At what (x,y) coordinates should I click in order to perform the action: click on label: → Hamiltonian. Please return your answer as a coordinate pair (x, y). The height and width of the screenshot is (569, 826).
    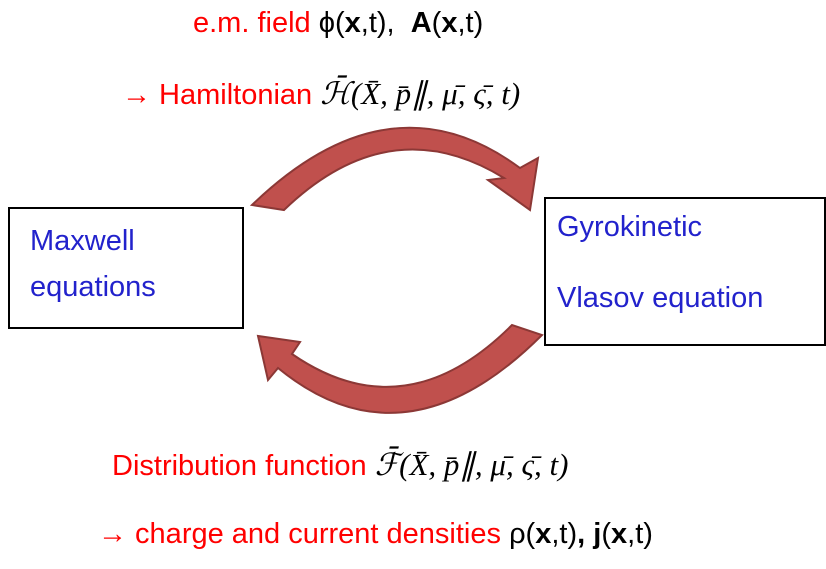
    Looking at the image, I should click on (221, 95).